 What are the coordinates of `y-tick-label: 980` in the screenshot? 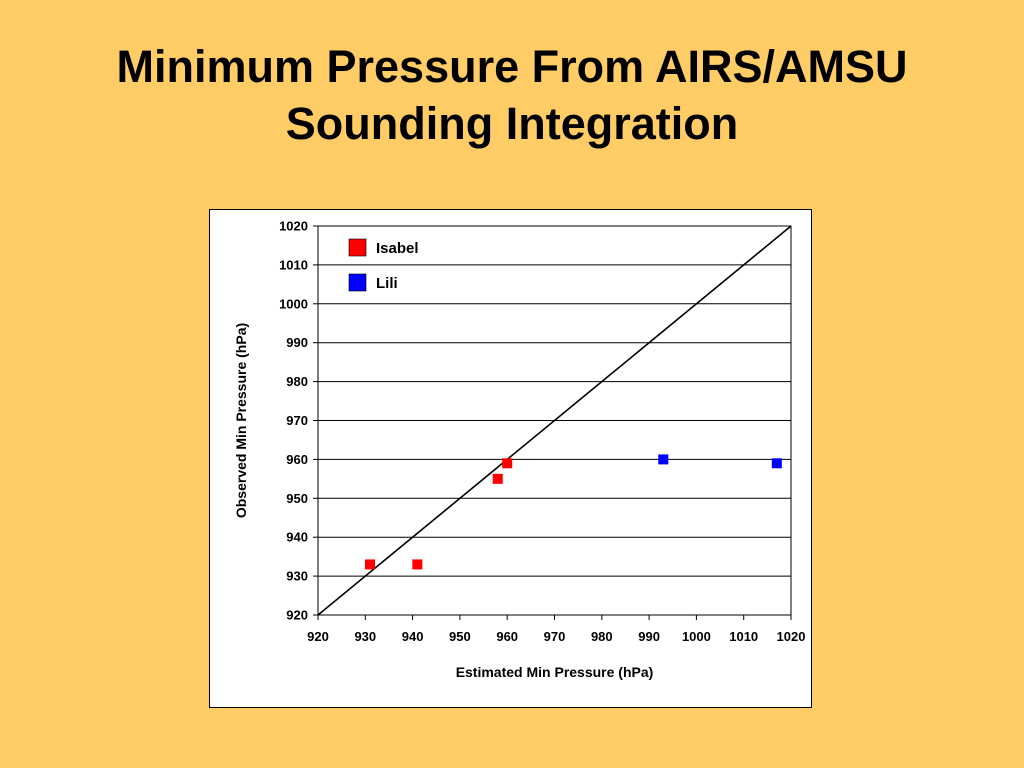 It's located at (297, 381).